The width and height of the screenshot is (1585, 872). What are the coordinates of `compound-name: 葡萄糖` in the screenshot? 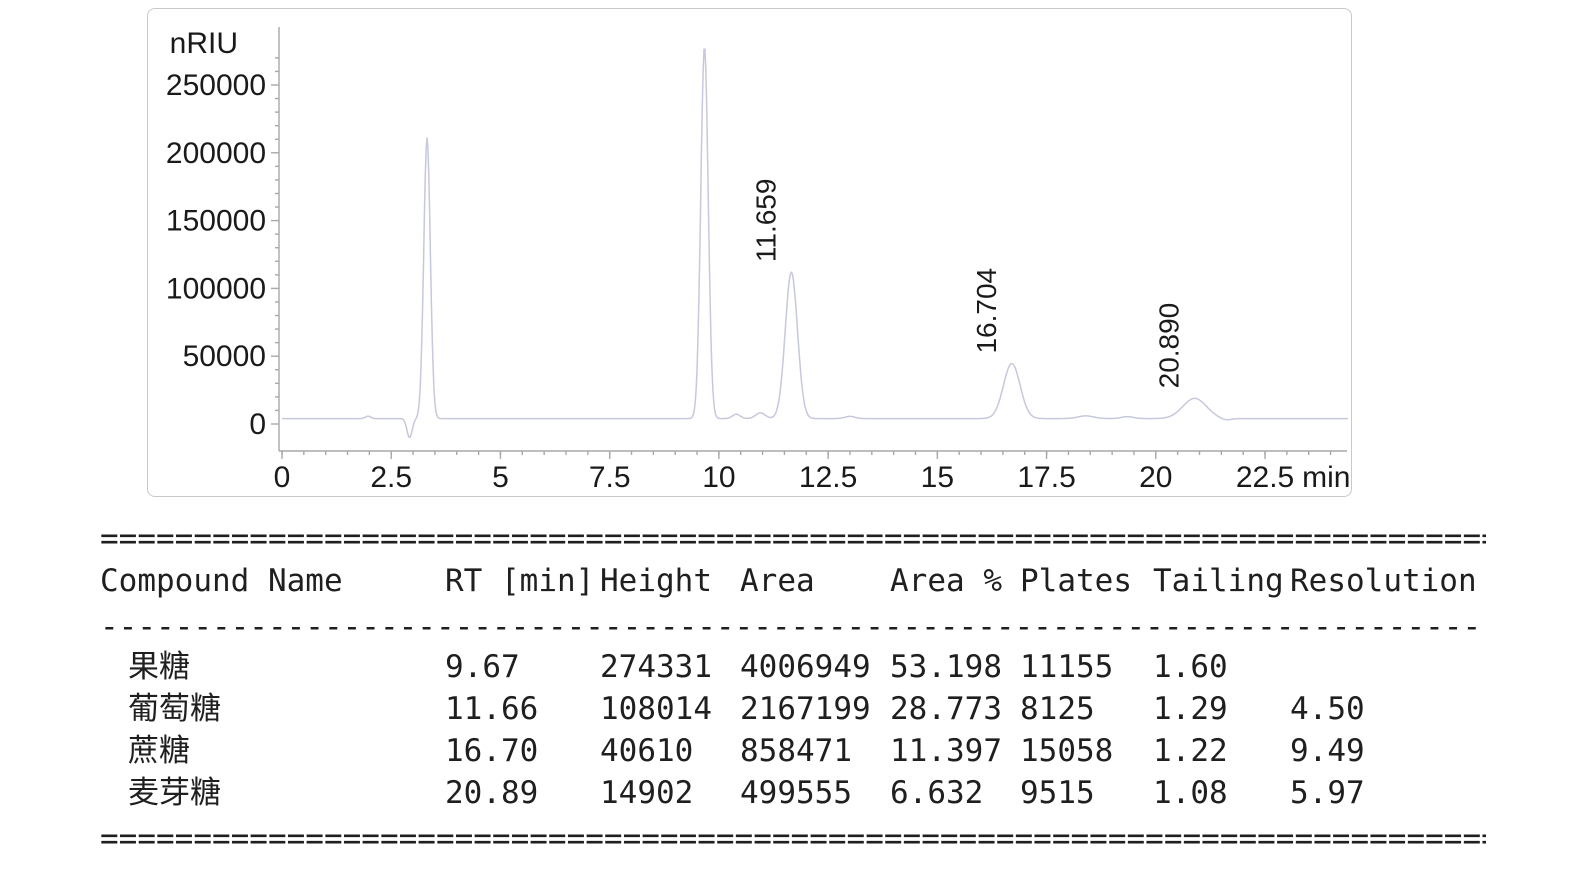 It's located at (174, 709).